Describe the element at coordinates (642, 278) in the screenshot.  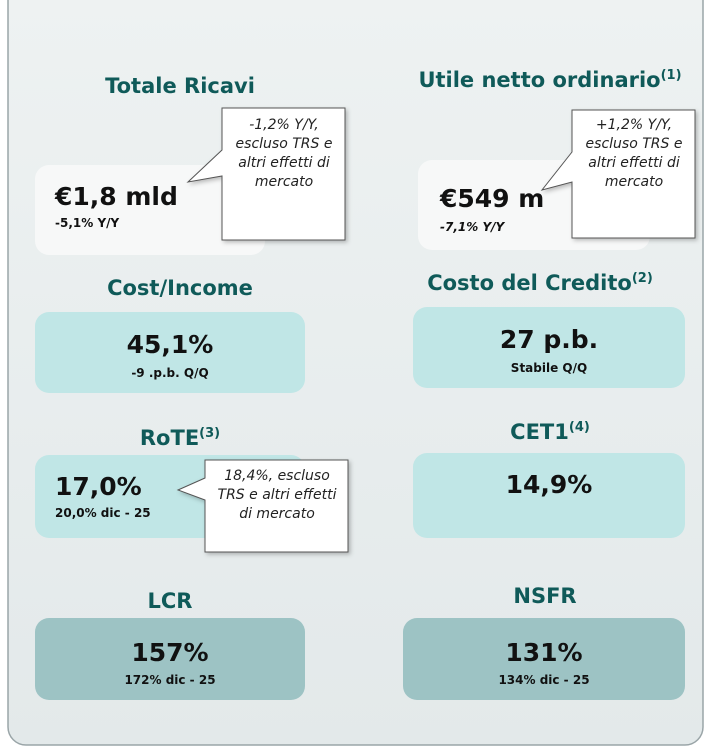
I see `text: (2)` at that location.